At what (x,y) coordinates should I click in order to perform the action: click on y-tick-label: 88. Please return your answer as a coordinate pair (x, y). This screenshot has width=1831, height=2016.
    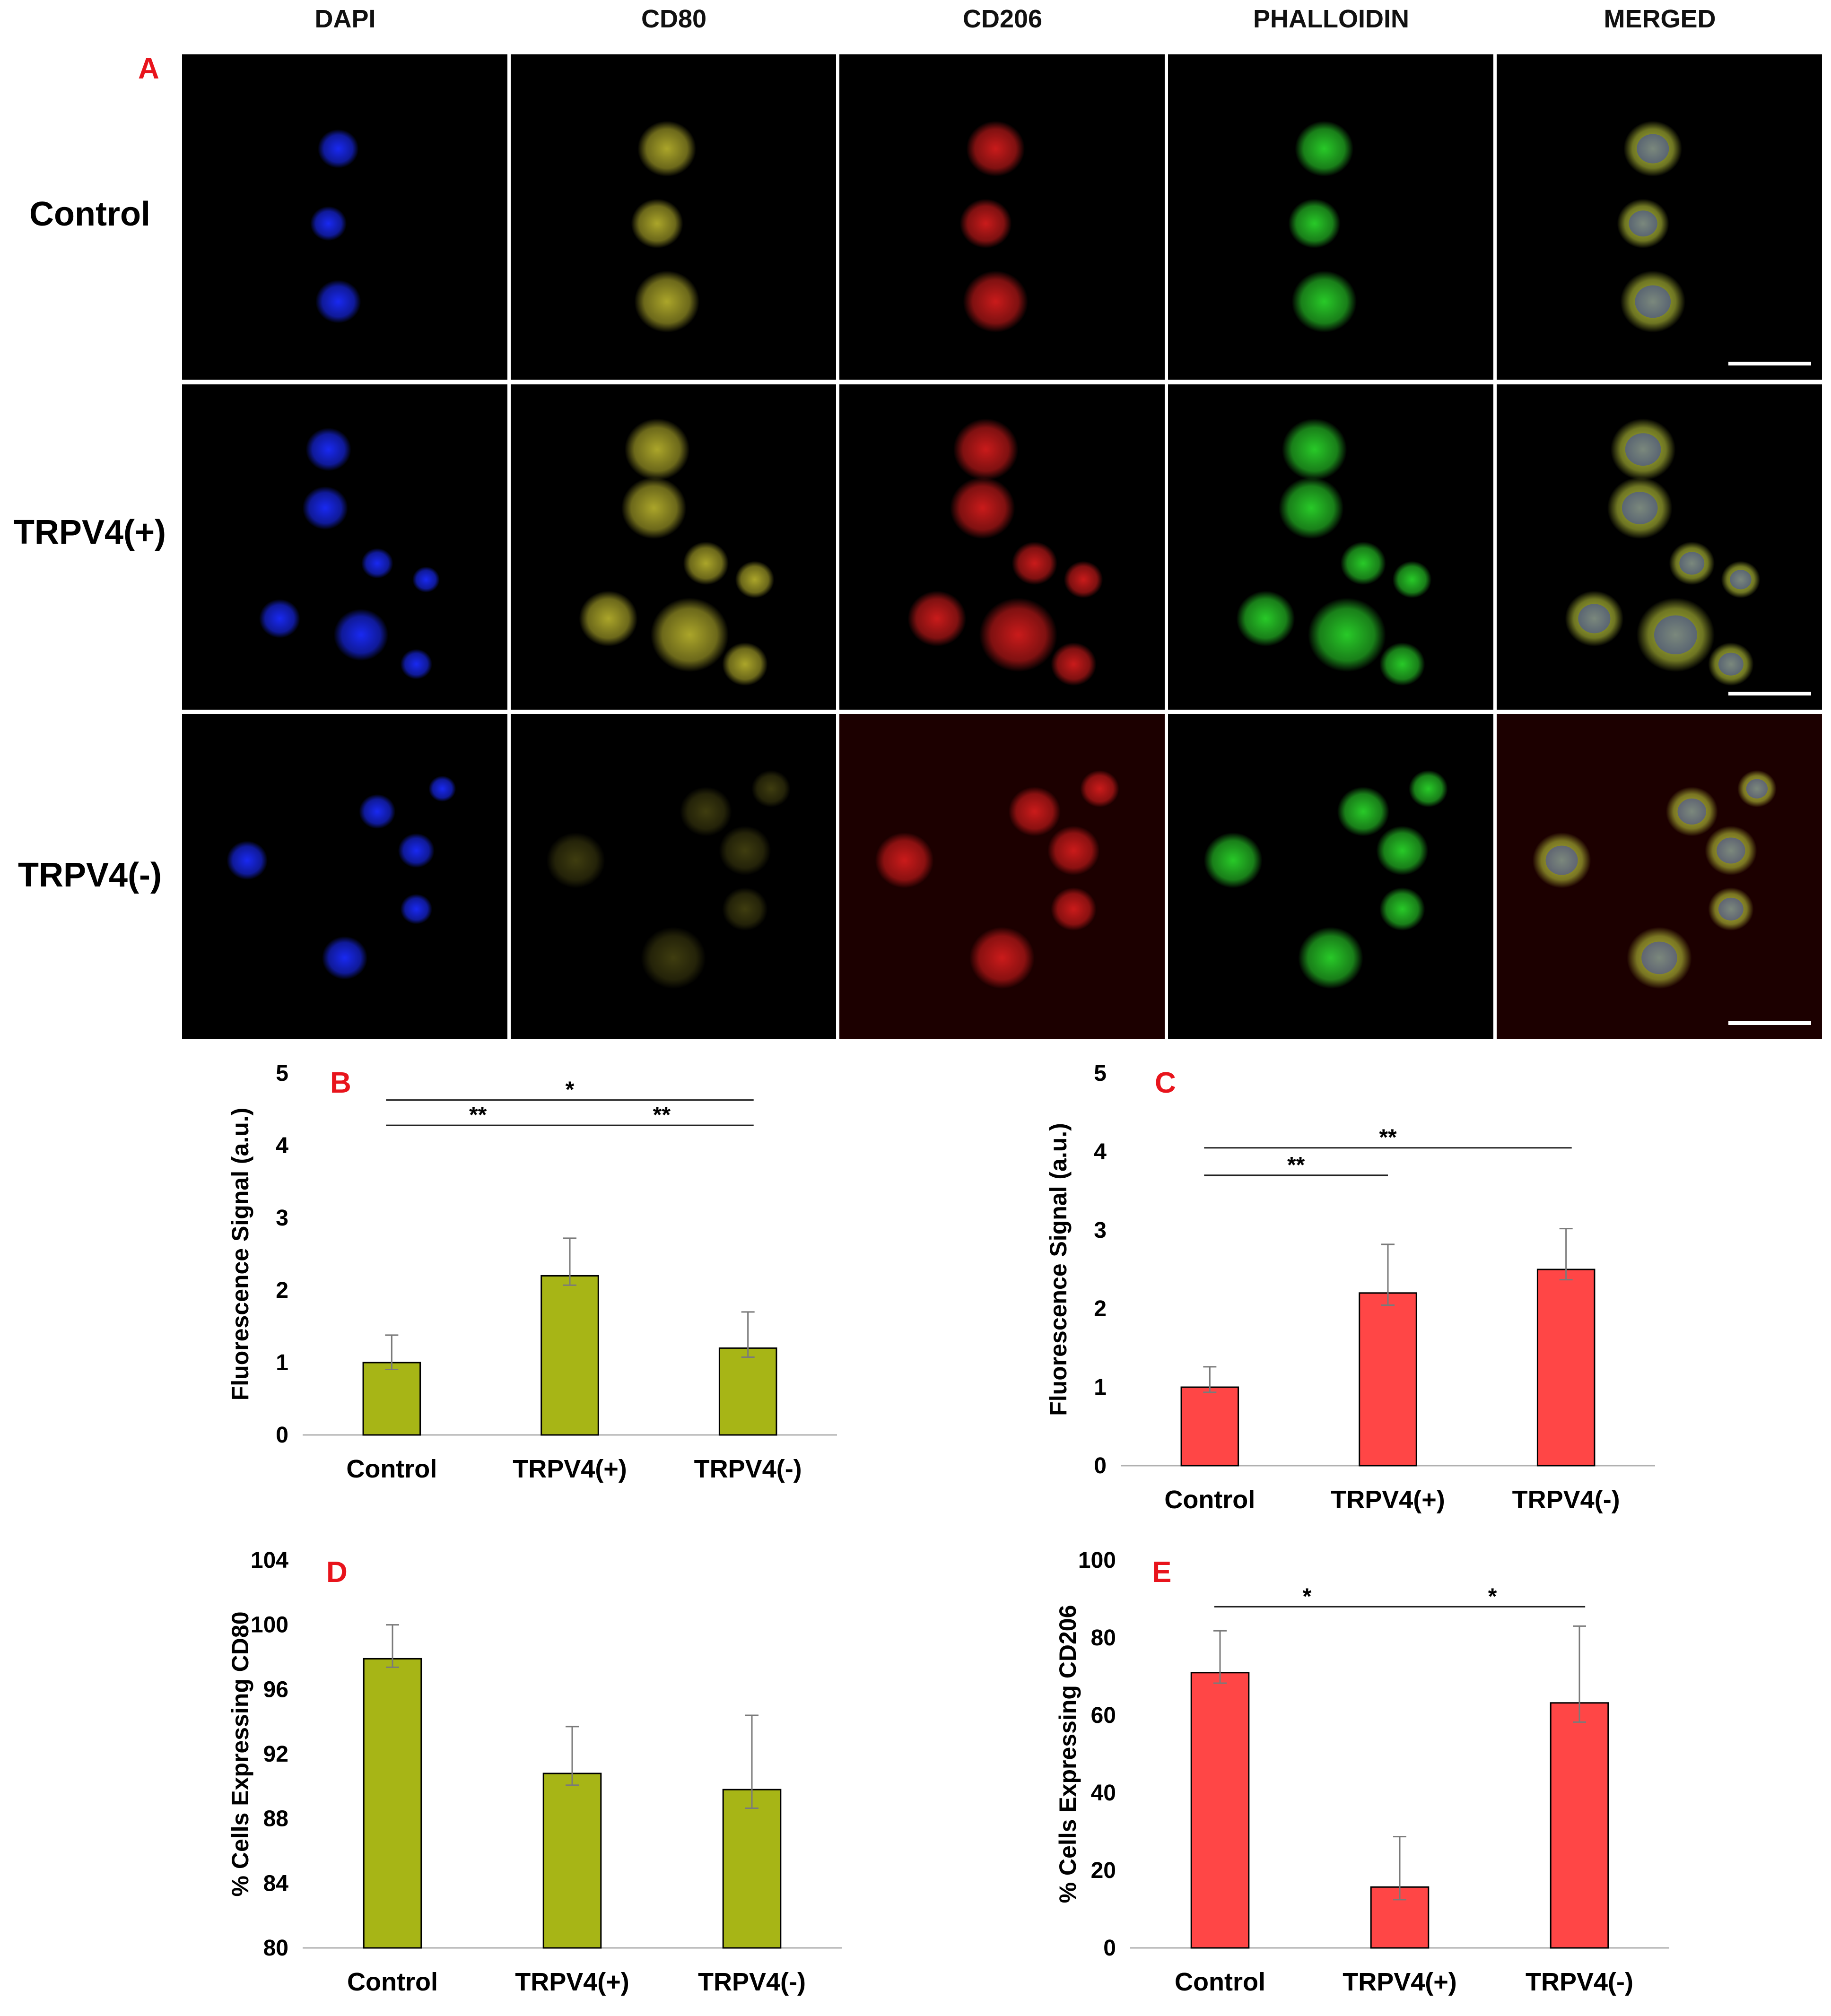
    Looking at the image, I should click on (275, 1820).